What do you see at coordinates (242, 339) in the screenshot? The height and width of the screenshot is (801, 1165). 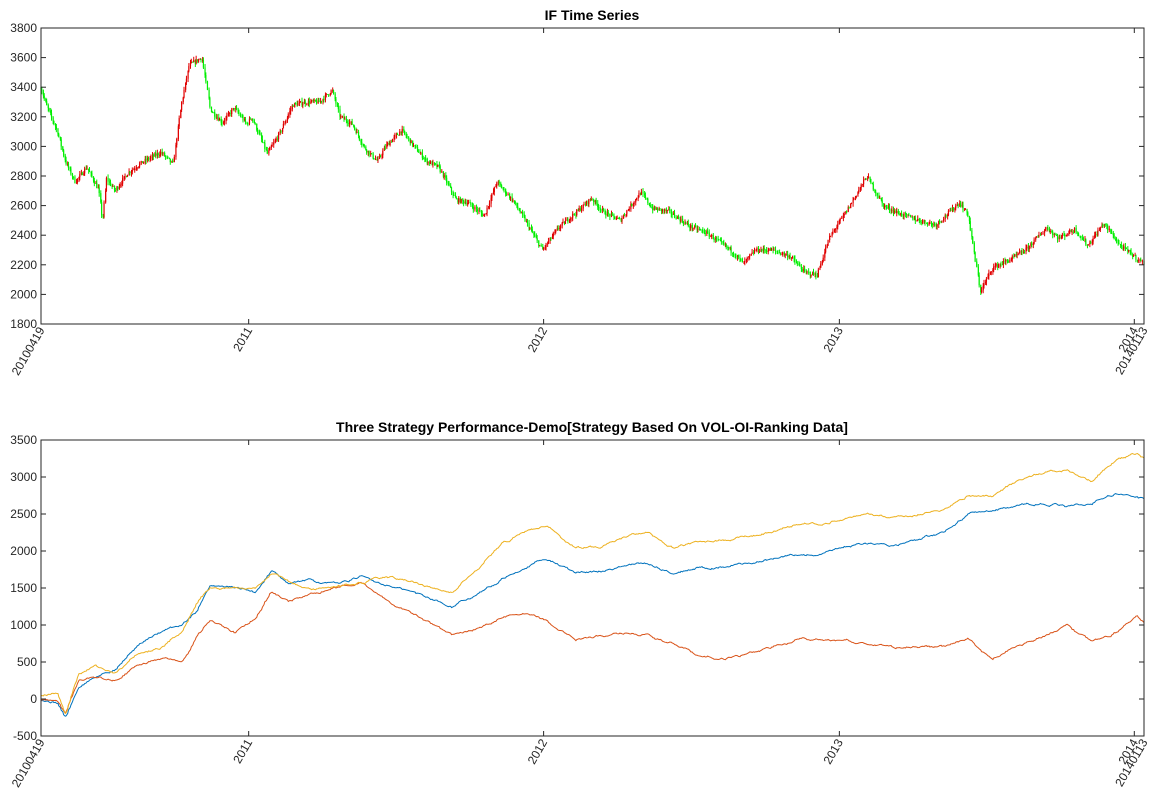 I see `price-xtick-label: 2011` at bounding box center [242, 339].